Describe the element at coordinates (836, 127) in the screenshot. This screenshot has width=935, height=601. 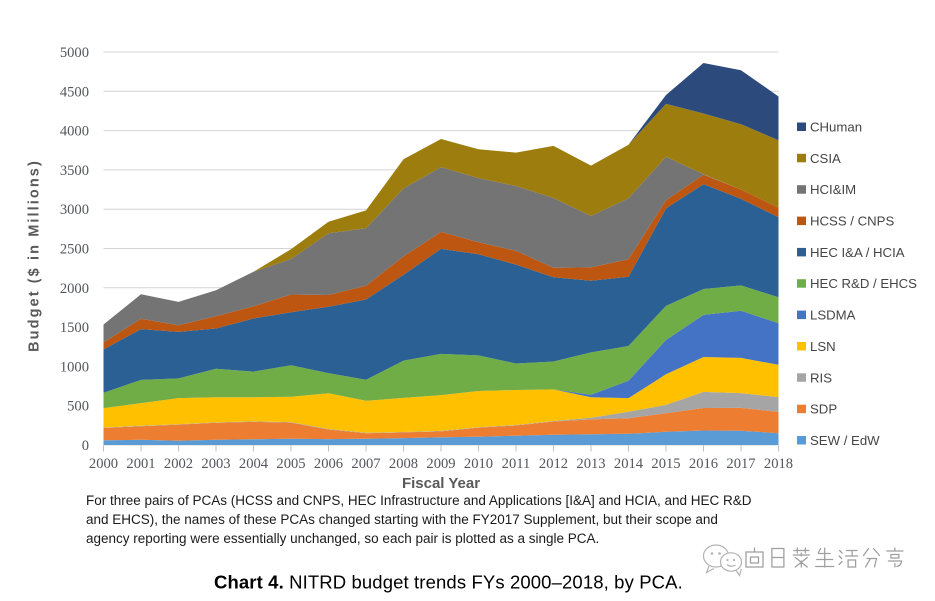
I see `svg-text: CHuman` at that location.